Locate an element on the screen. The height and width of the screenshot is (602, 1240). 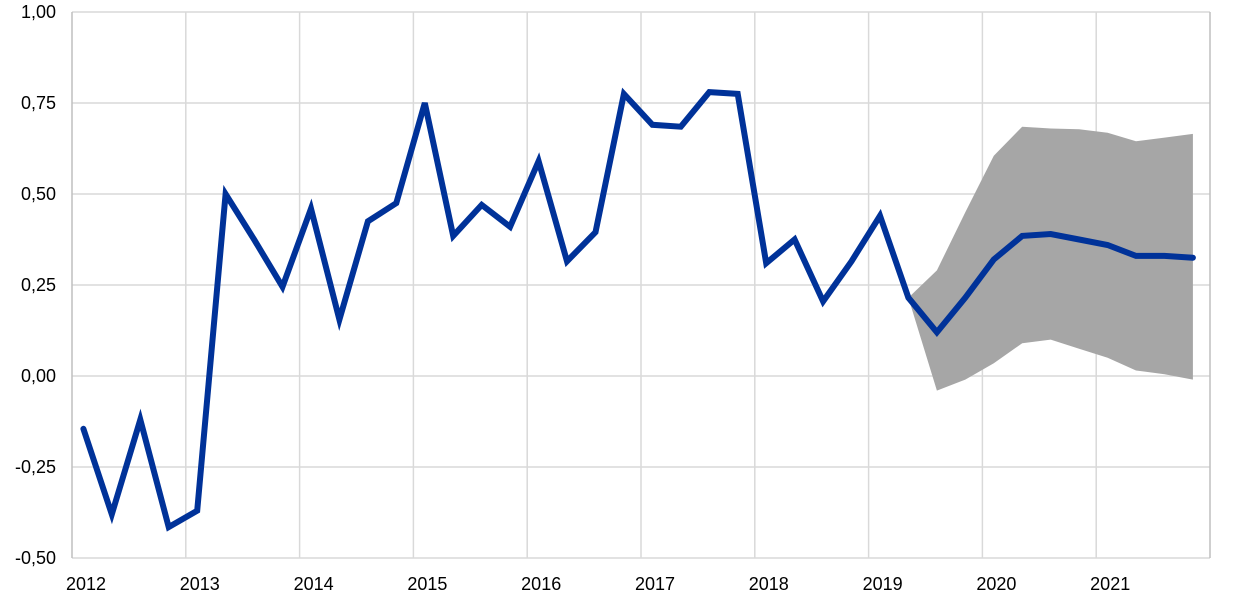
x-tick-label: 2020 is located at coordinates (996, 584).